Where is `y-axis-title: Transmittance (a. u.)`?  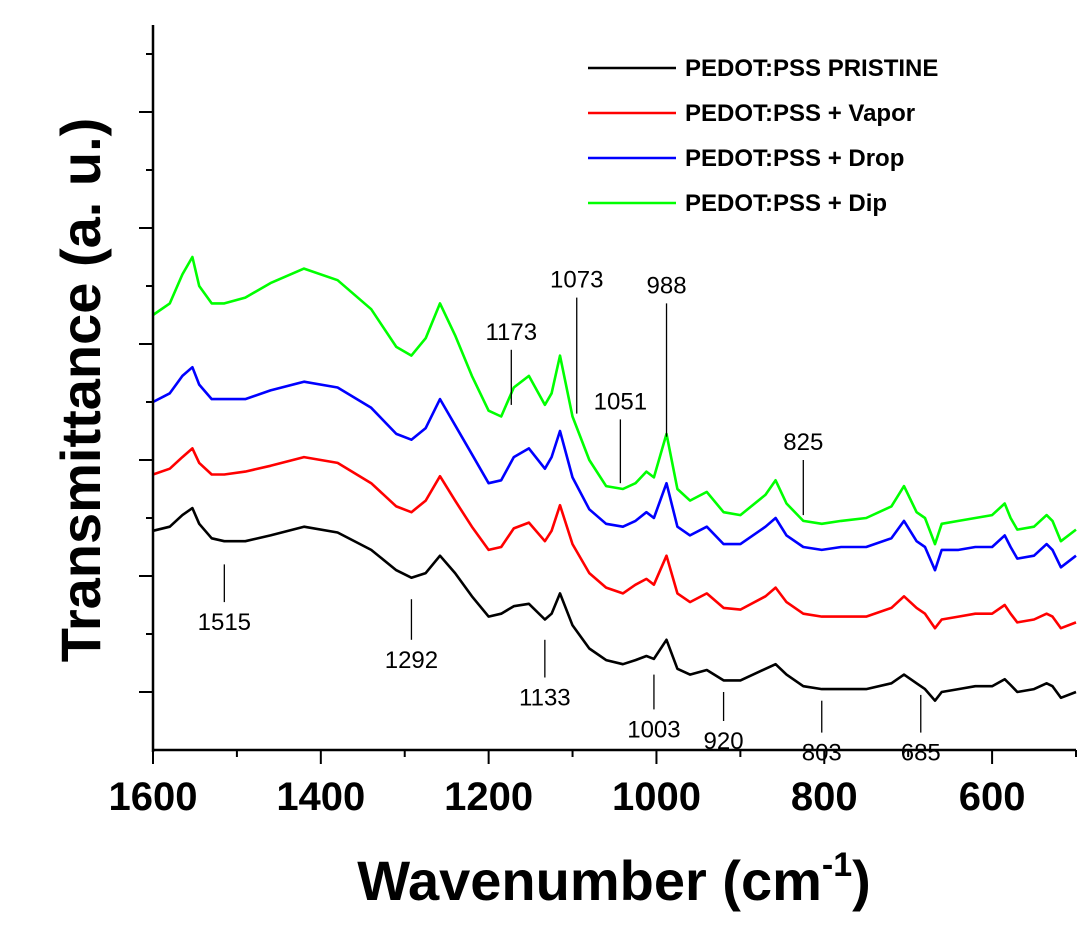
y-axis-title: Transmittance (a. u.) is located at coordinates (80, 390).